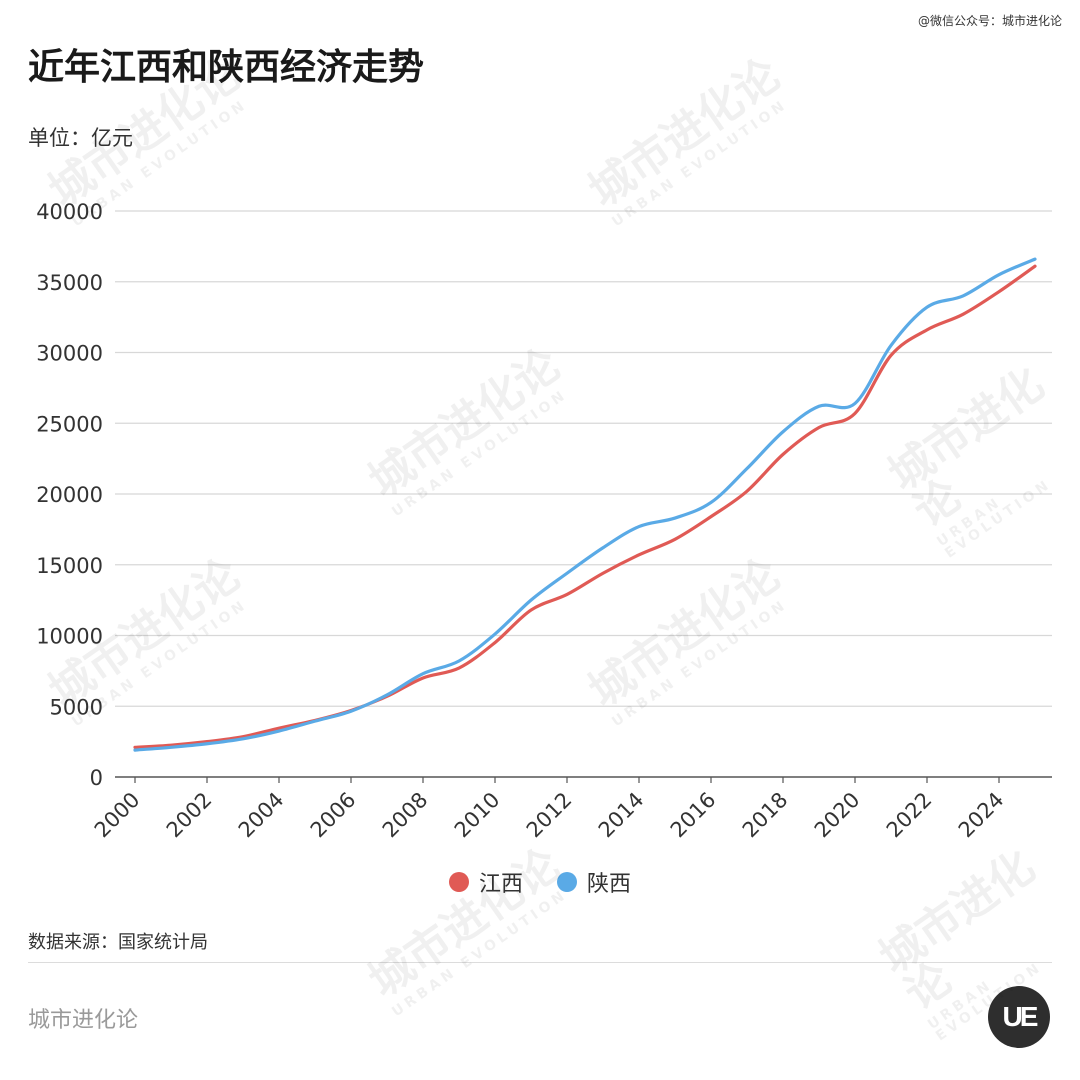 This screenshot has height=1080, width=1080. What do you see at coordinates (405, 815) in the screenshot?
I see `x-tick-label: 2008` at bounding box center [405, 815].